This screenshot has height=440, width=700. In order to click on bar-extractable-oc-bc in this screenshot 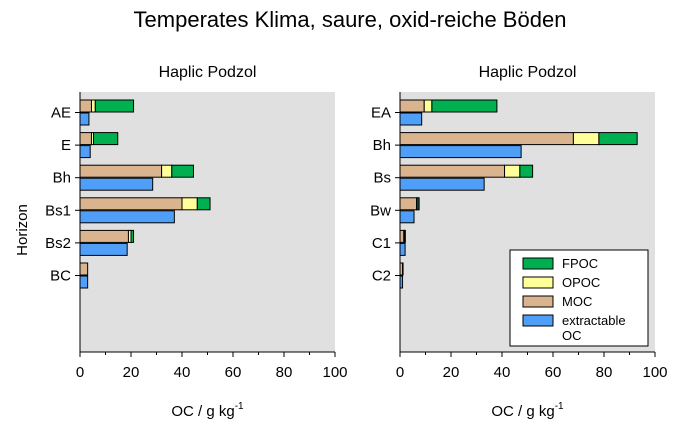, I will do `click(84, 282)`.